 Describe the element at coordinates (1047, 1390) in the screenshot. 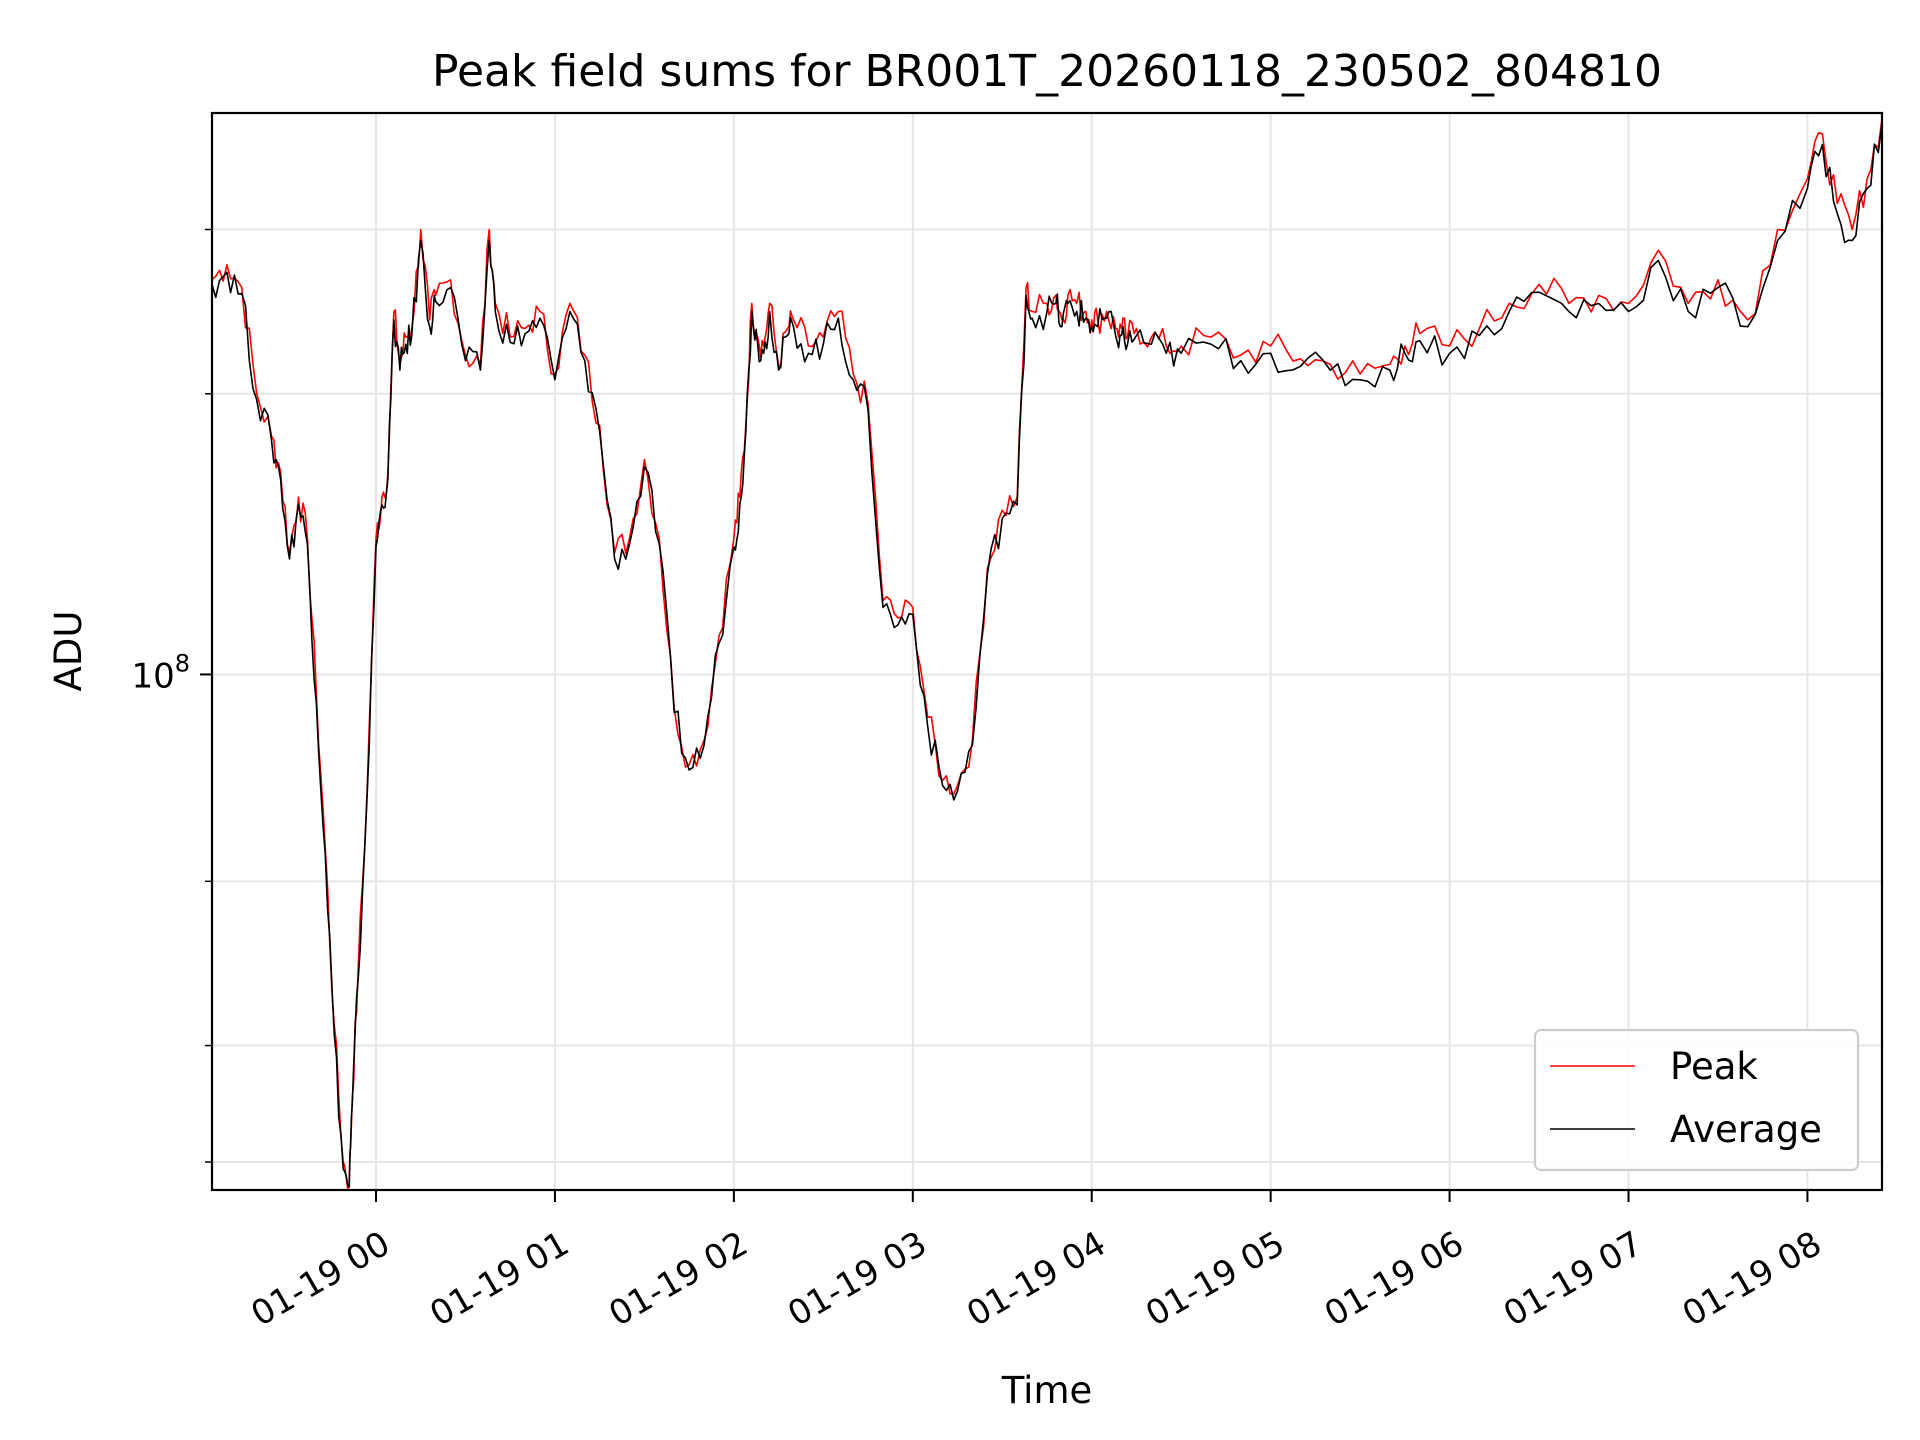

I see `x-axis-label: Time` at that location.